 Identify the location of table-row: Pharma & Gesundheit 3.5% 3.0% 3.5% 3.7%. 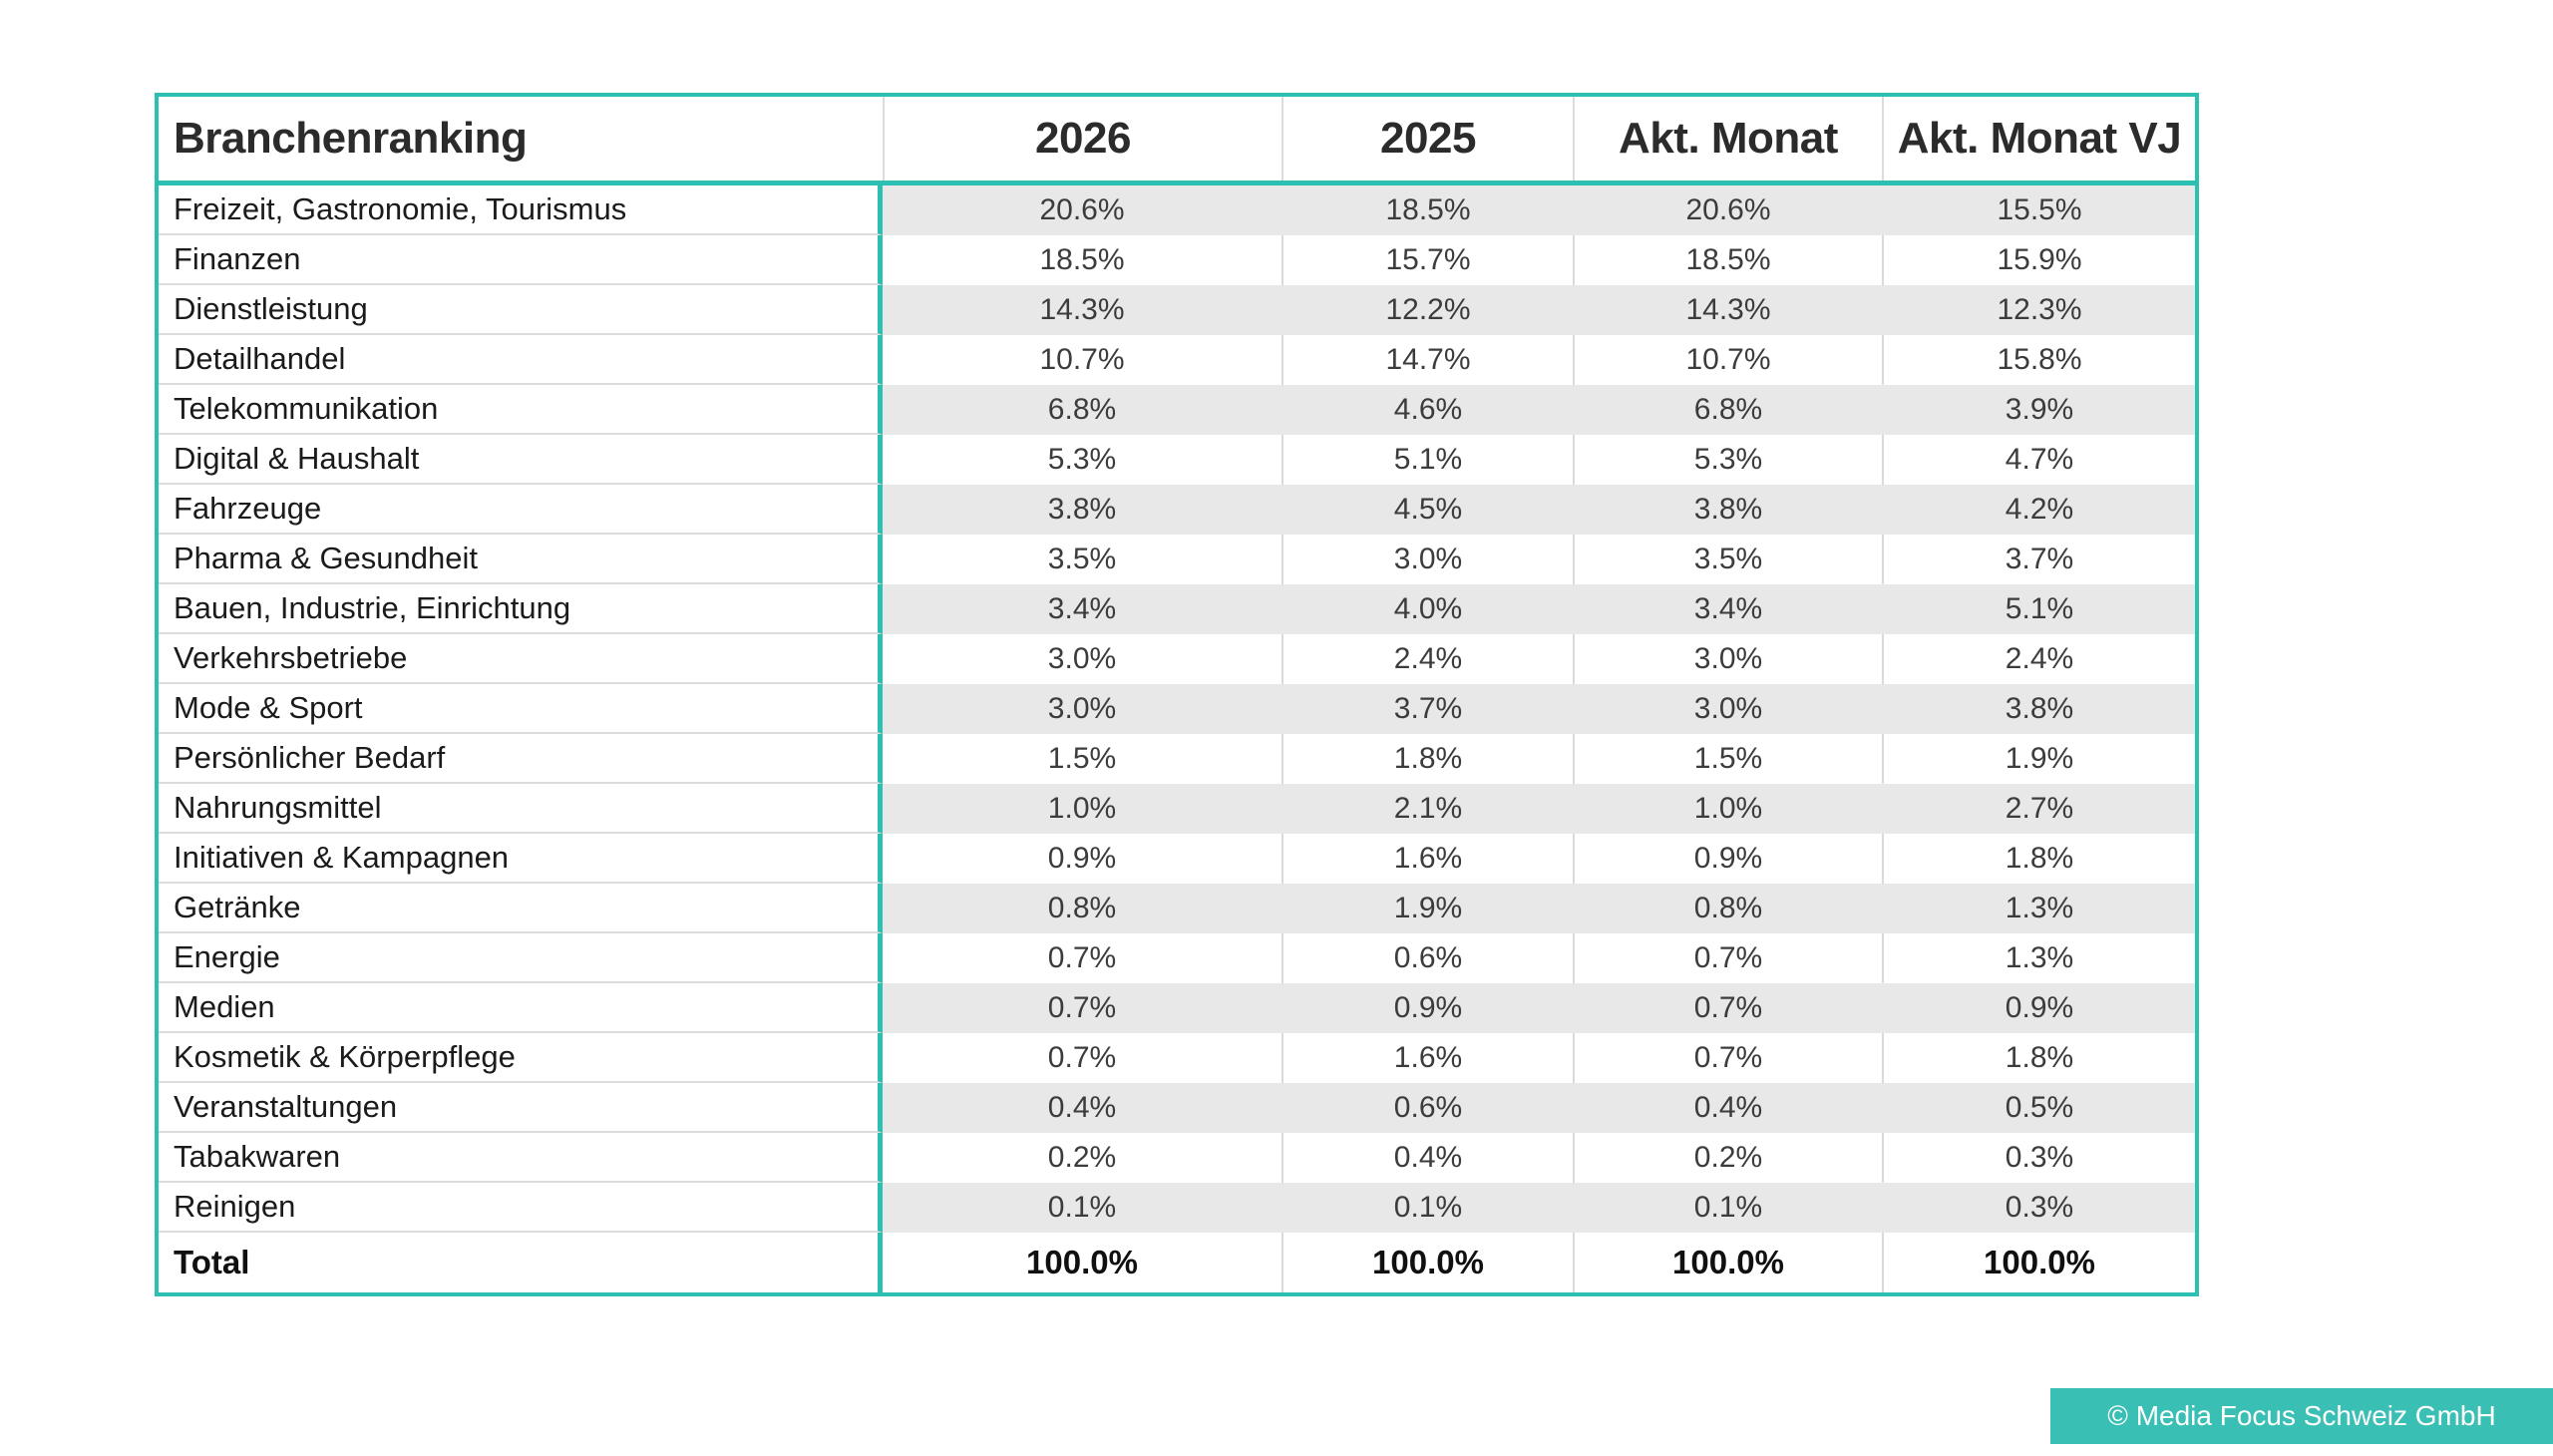
(1177, 559).